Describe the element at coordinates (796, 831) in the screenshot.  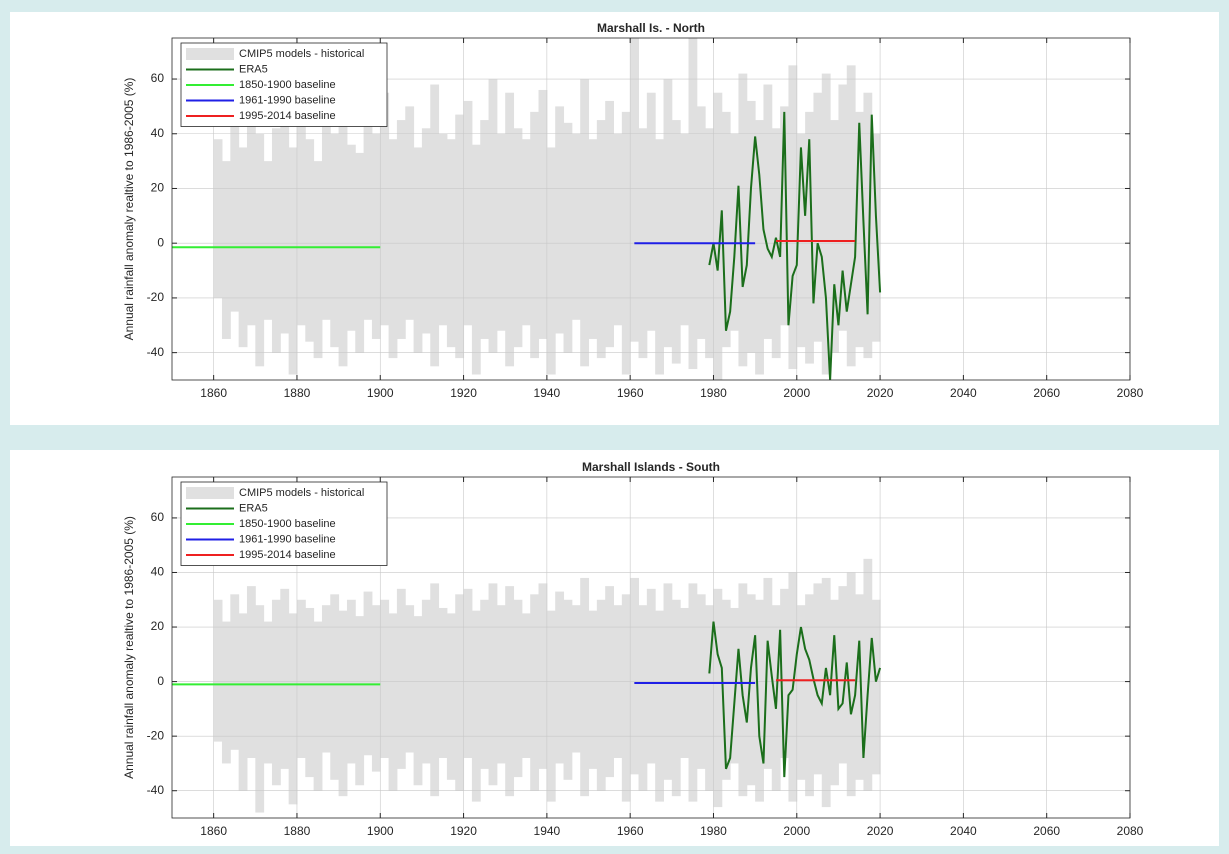
I see `x-tick-label: 2000` at that location.